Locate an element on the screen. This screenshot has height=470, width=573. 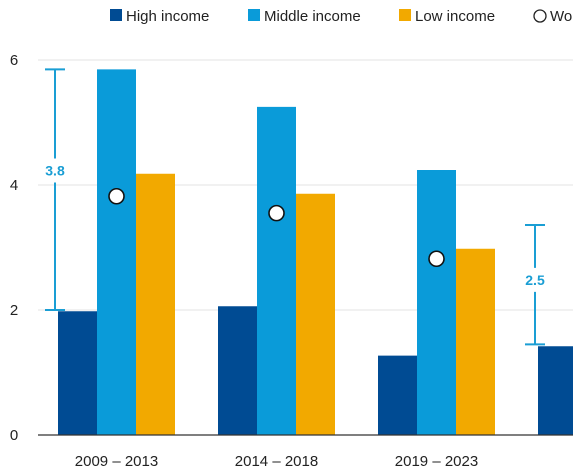
category-label: 2019 – 2023 is located at coordinates (436, 461).